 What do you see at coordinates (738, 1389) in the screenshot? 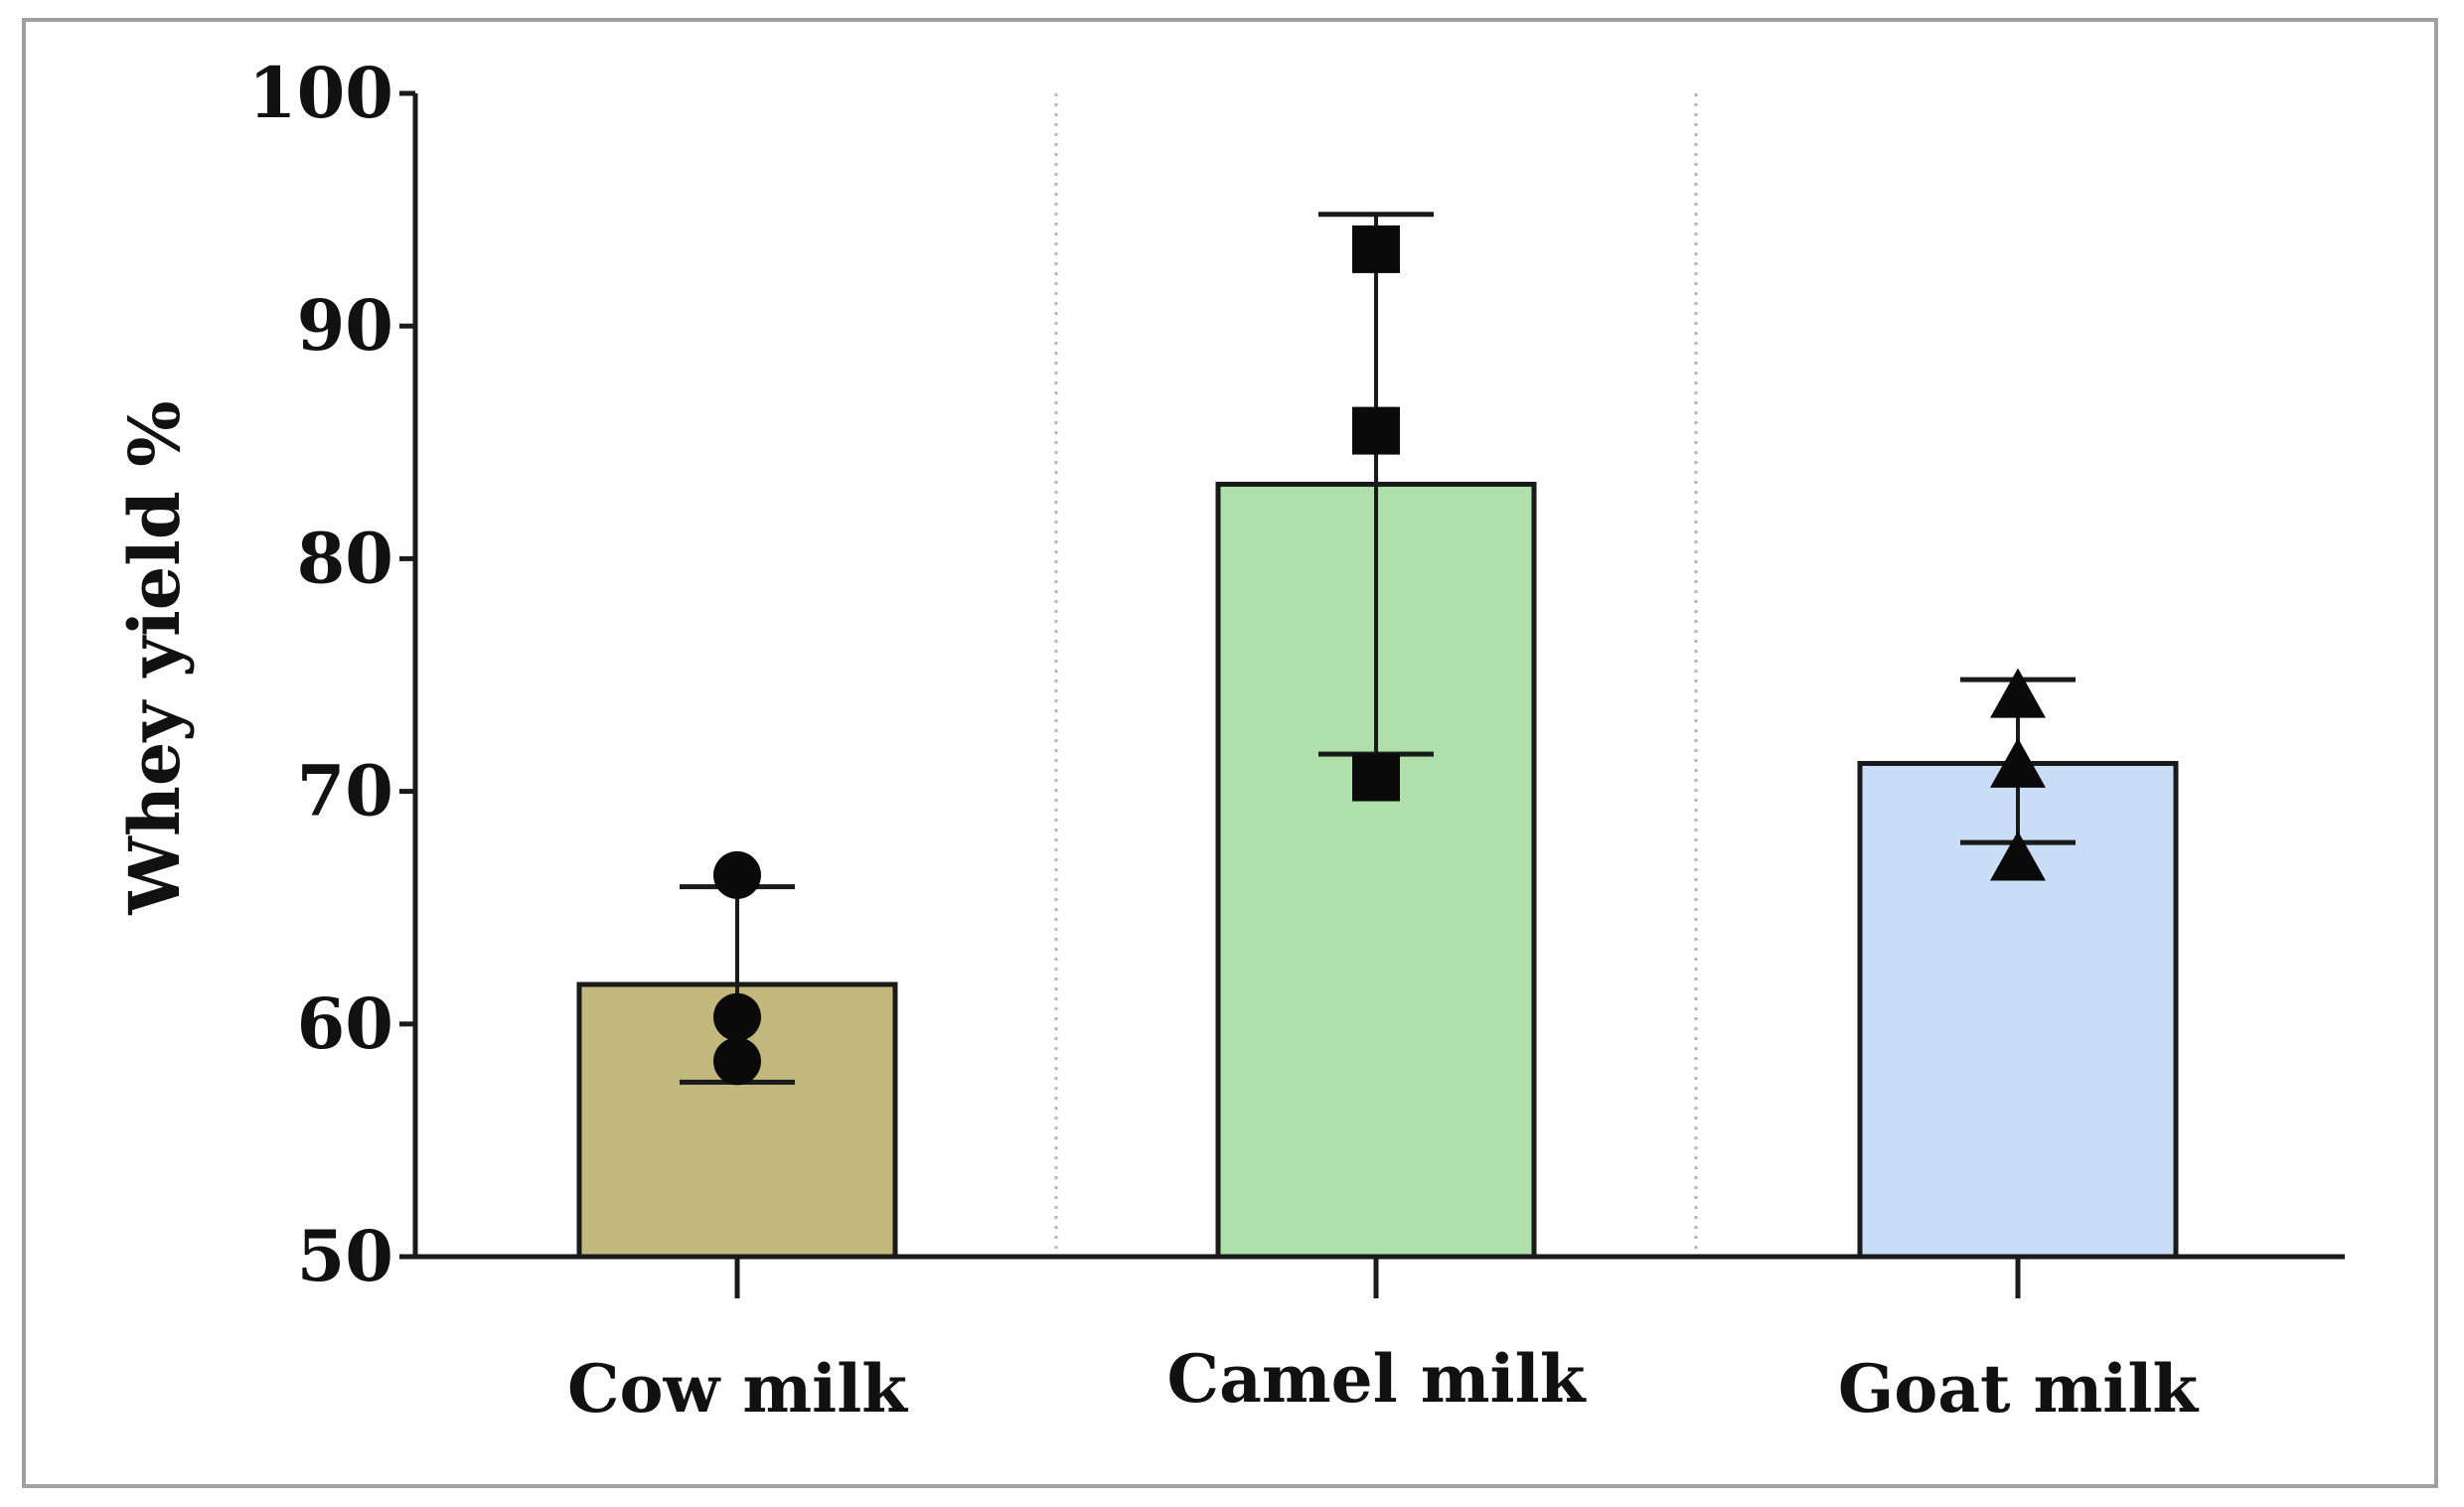
I see `category-label-cow-milk: Cow milk` at bounding box center [738, 1389].